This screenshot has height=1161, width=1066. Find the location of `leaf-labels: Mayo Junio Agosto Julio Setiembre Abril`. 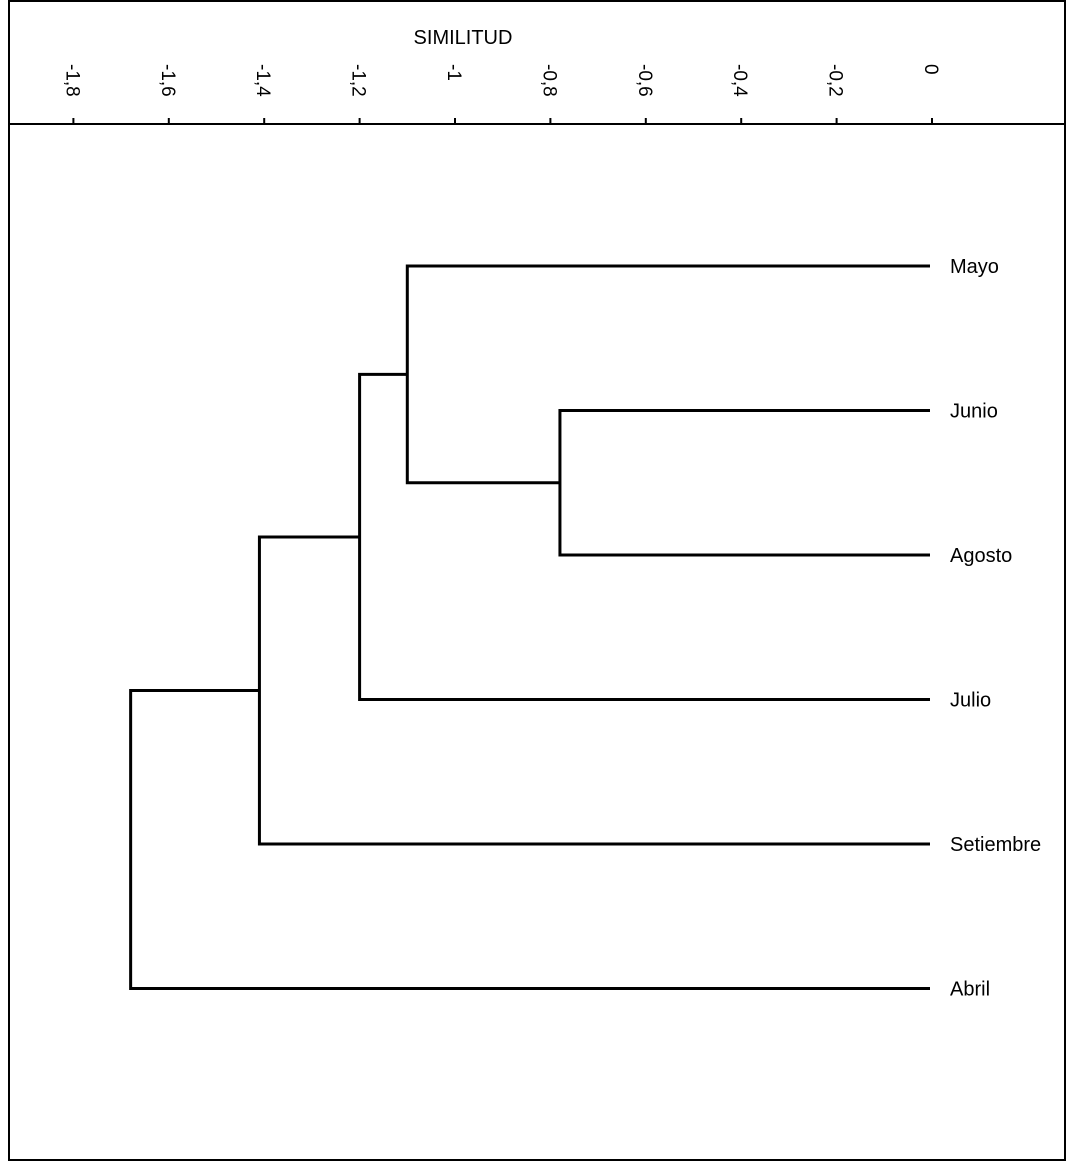

leaf-labels: Mayo Junio Agosto Julio Setiembre Abril is located at coordinates (995, 628).